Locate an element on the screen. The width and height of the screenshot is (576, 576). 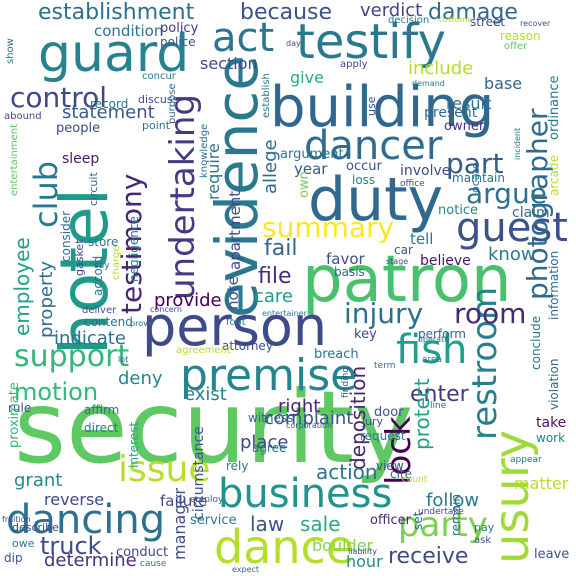
word-direct: direct is located at coordinates (101, 428).